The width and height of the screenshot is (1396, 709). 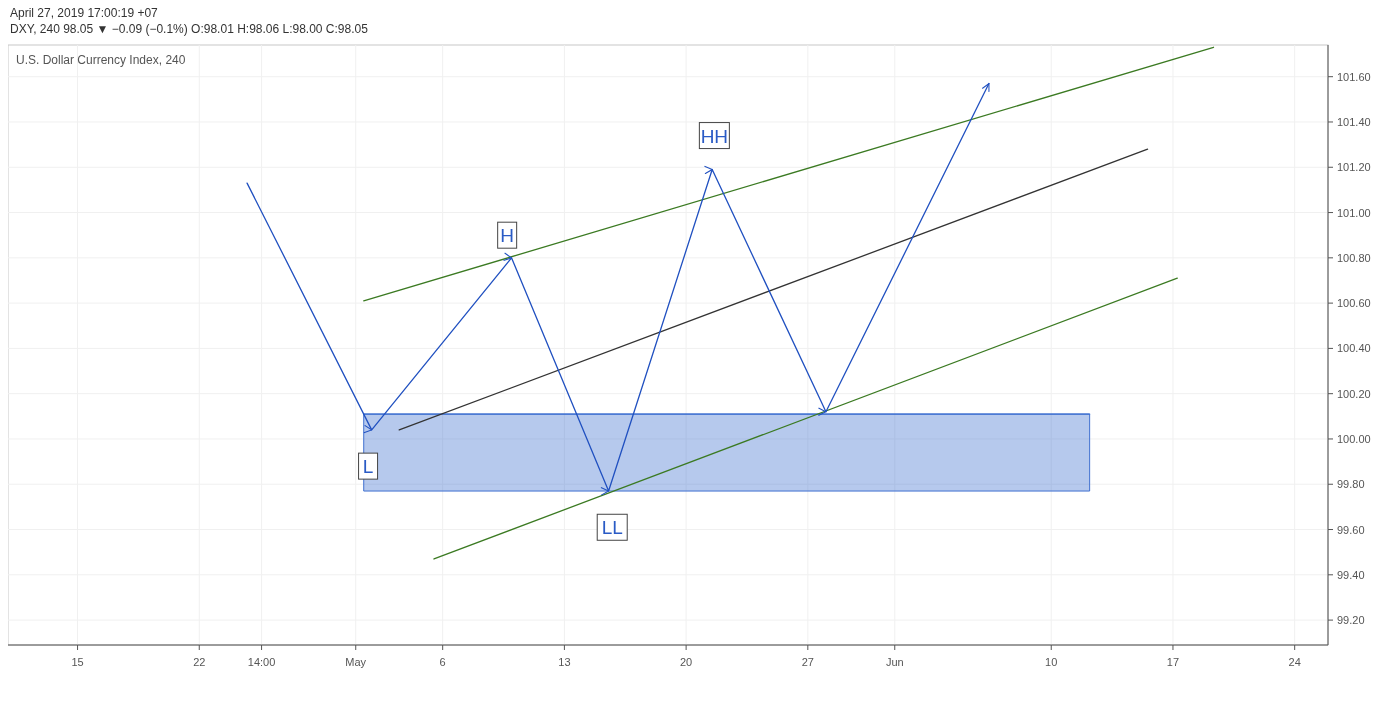 I want to click on y-tick-label: 101.20, so click(x=1354, y=167).